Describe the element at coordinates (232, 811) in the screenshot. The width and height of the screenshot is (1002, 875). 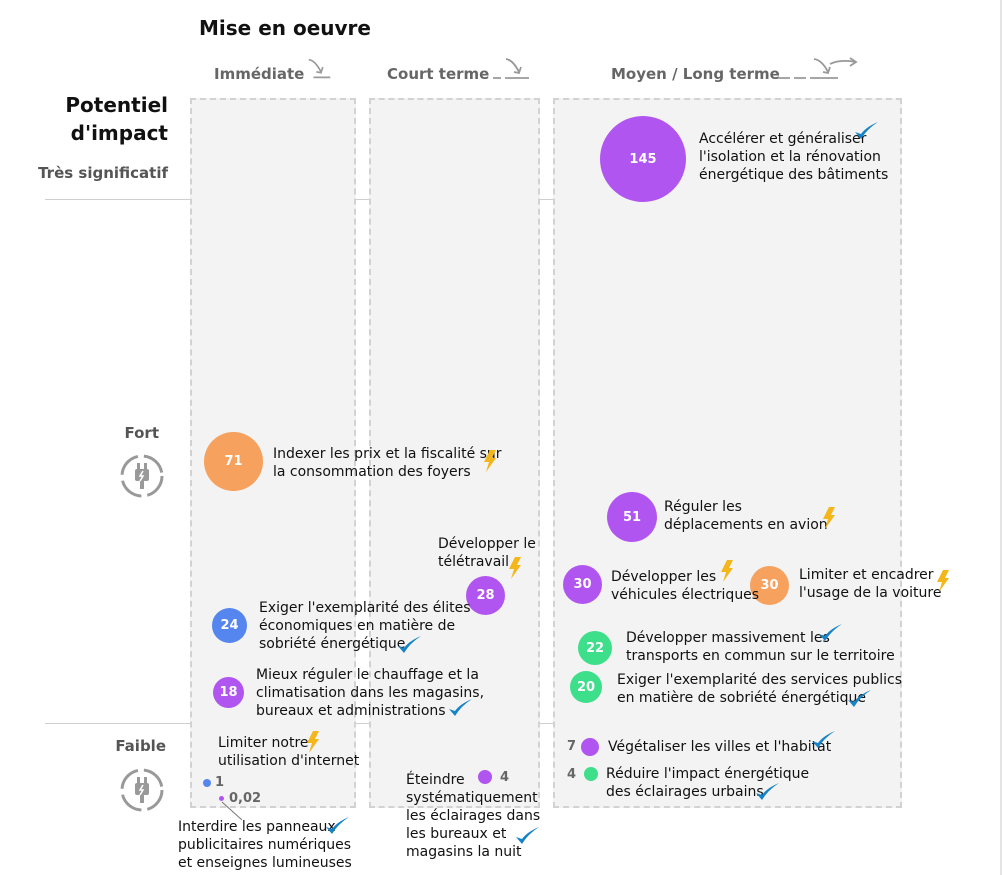
I see `leader-line` at that location.